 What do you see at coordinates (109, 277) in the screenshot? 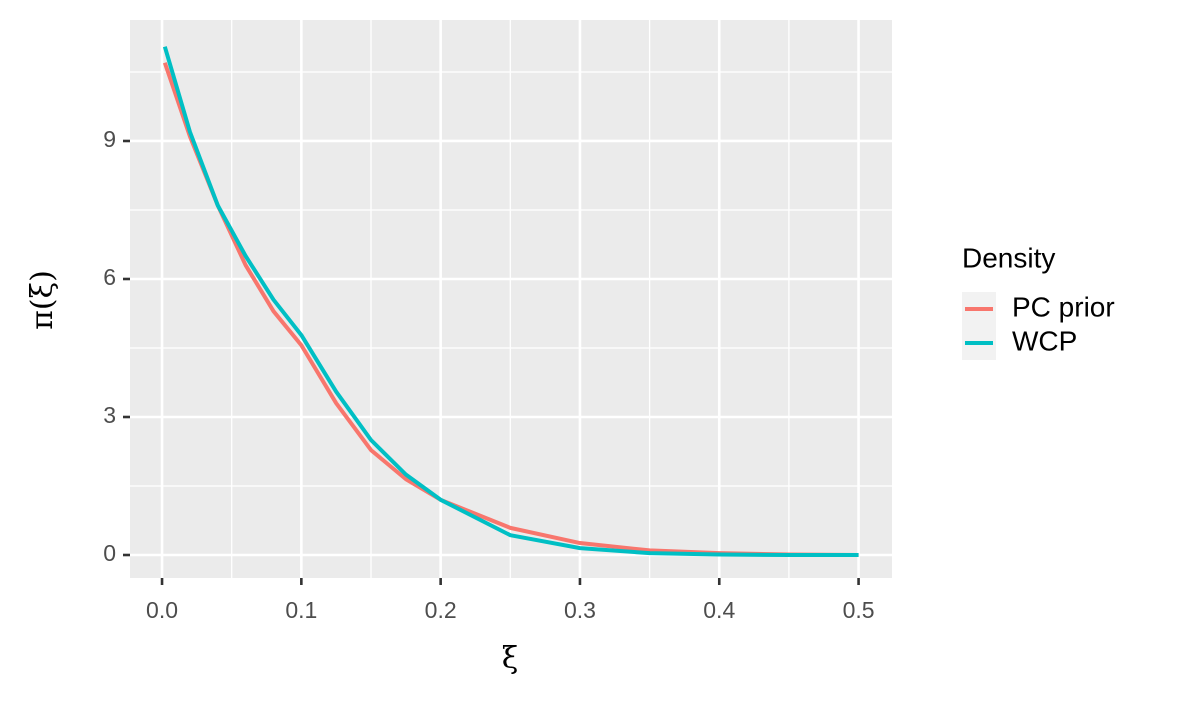
I see `y-tick-label: 6` at bounding box center [109, 277].